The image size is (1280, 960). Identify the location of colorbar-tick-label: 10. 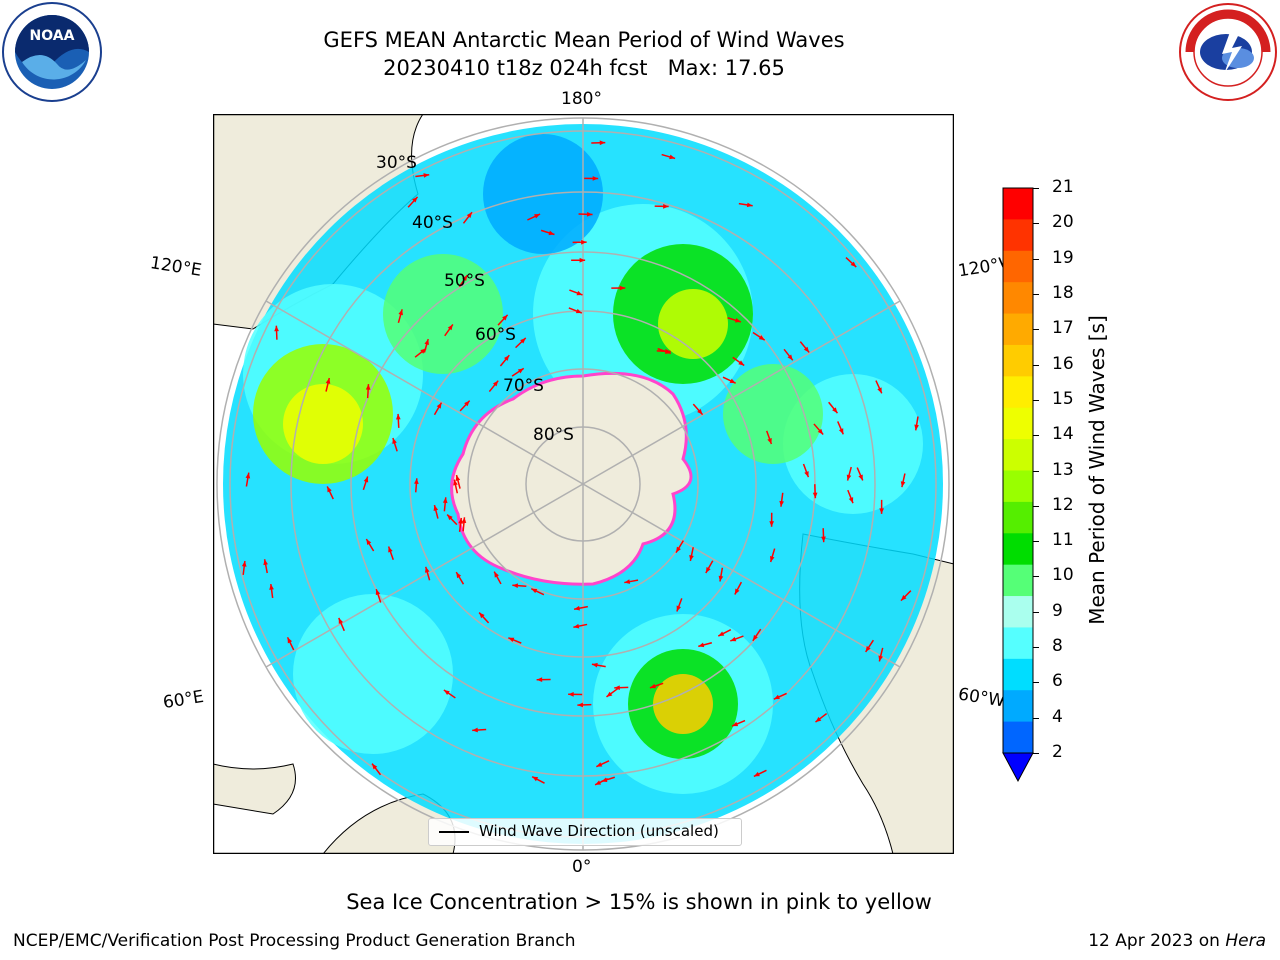
(1063, 575).